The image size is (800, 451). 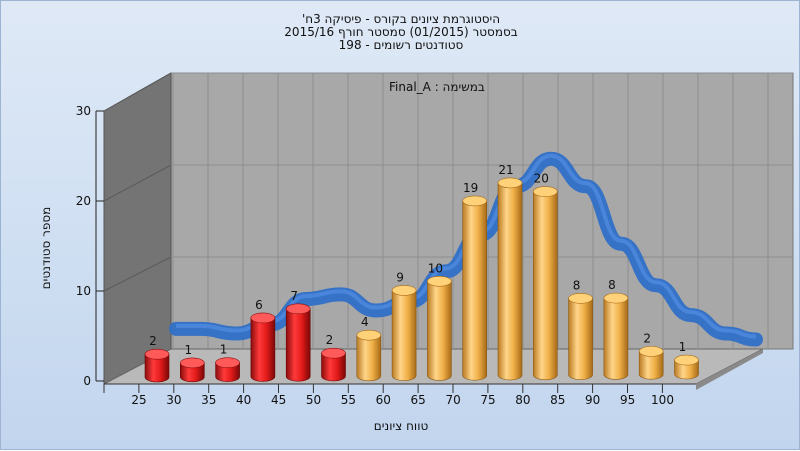 I want to click on bar-55: 4, so click(x=369, y=348).